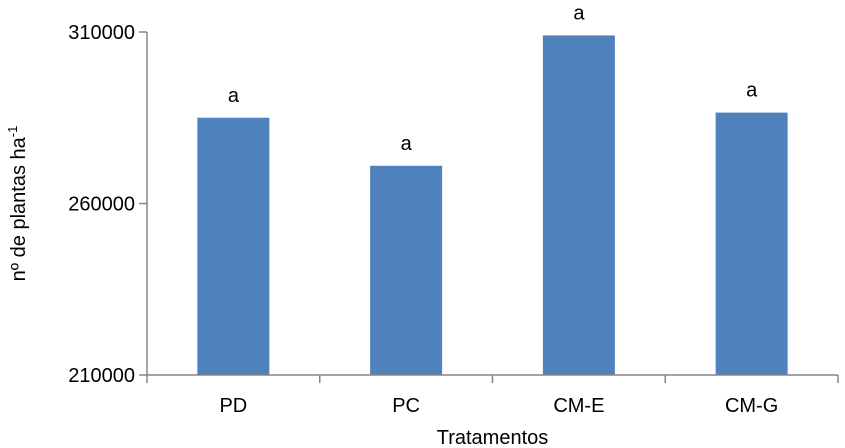 The image size is (845, 448). I want to click on y-axis-ticks: 210000 260000 310000, so click(107, 204).